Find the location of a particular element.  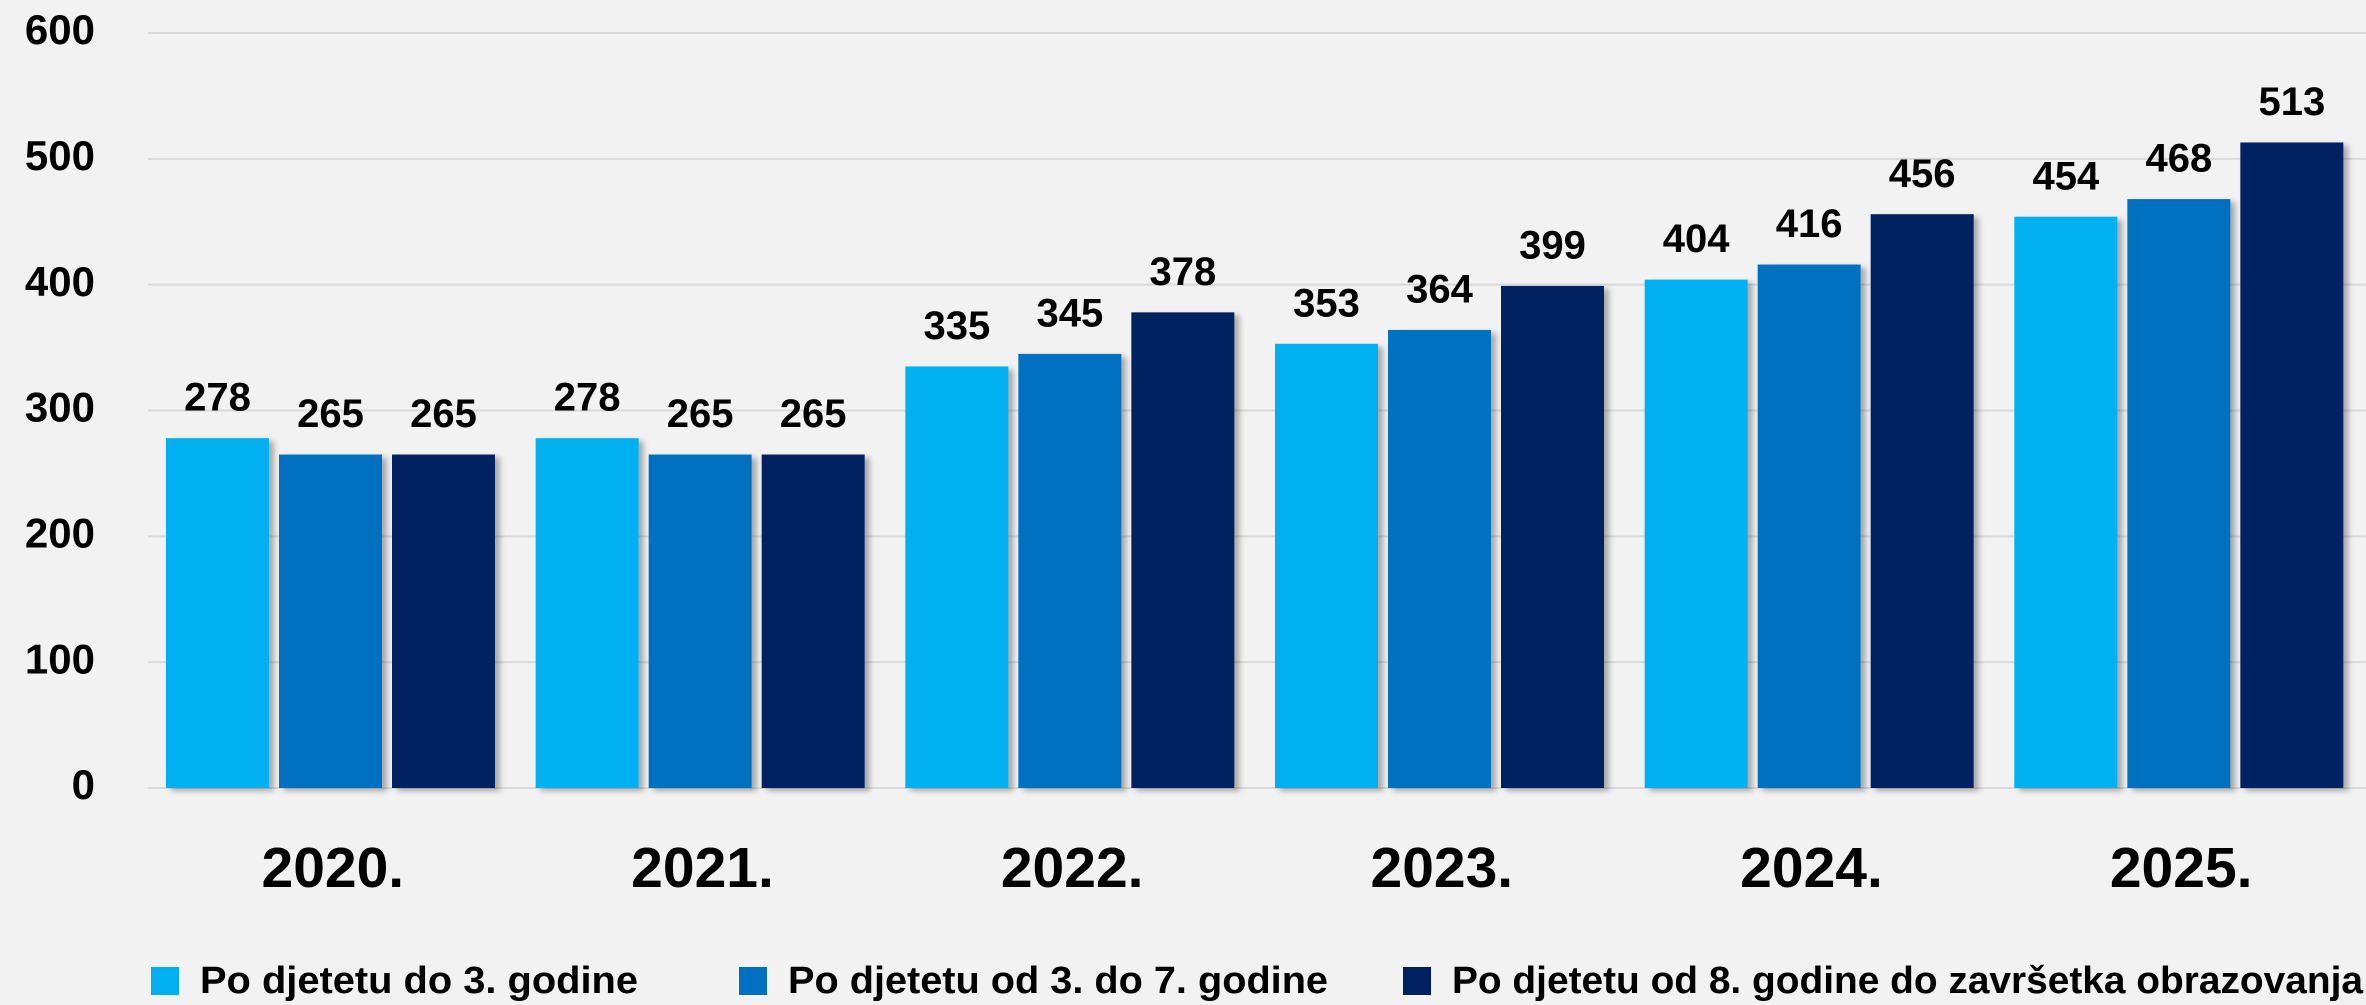

data-label: 364 is located at coordinates (1439, 290).